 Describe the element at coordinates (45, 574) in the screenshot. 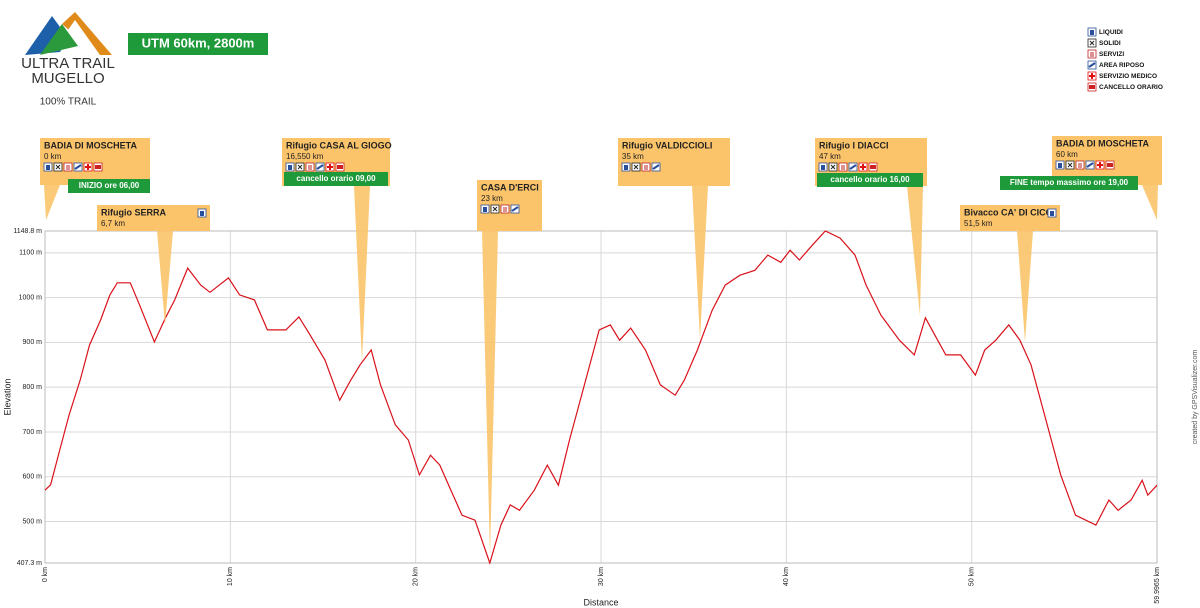

I see `x-tick-label: 0 km` at that location.